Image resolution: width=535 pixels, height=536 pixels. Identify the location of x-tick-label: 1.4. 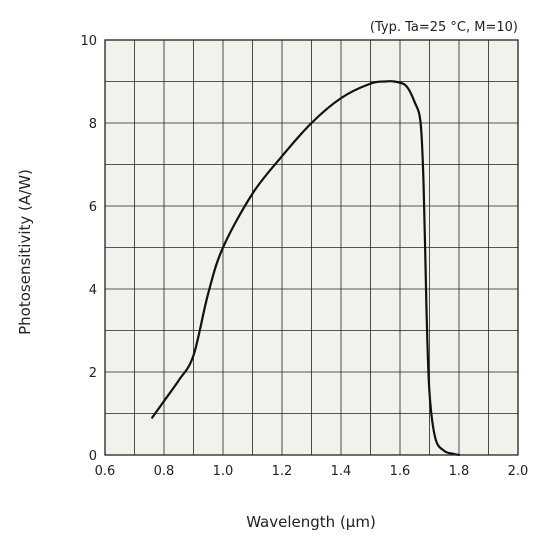
(341, 471).